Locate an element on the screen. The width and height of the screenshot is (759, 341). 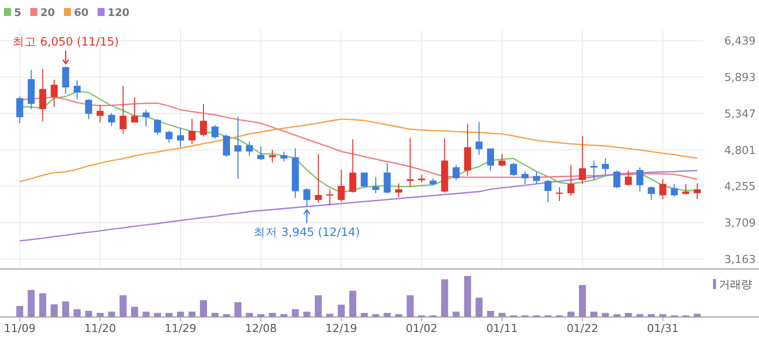
y-tick-label: 5,347 is located at coordinates (740, 113).